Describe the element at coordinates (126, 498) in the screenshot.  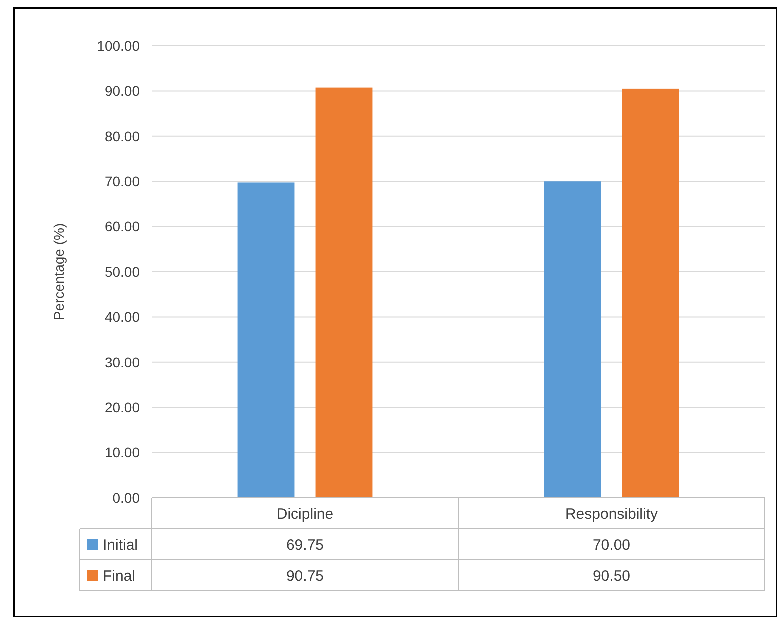
I see `y-tick-label: 0.00` at that location.